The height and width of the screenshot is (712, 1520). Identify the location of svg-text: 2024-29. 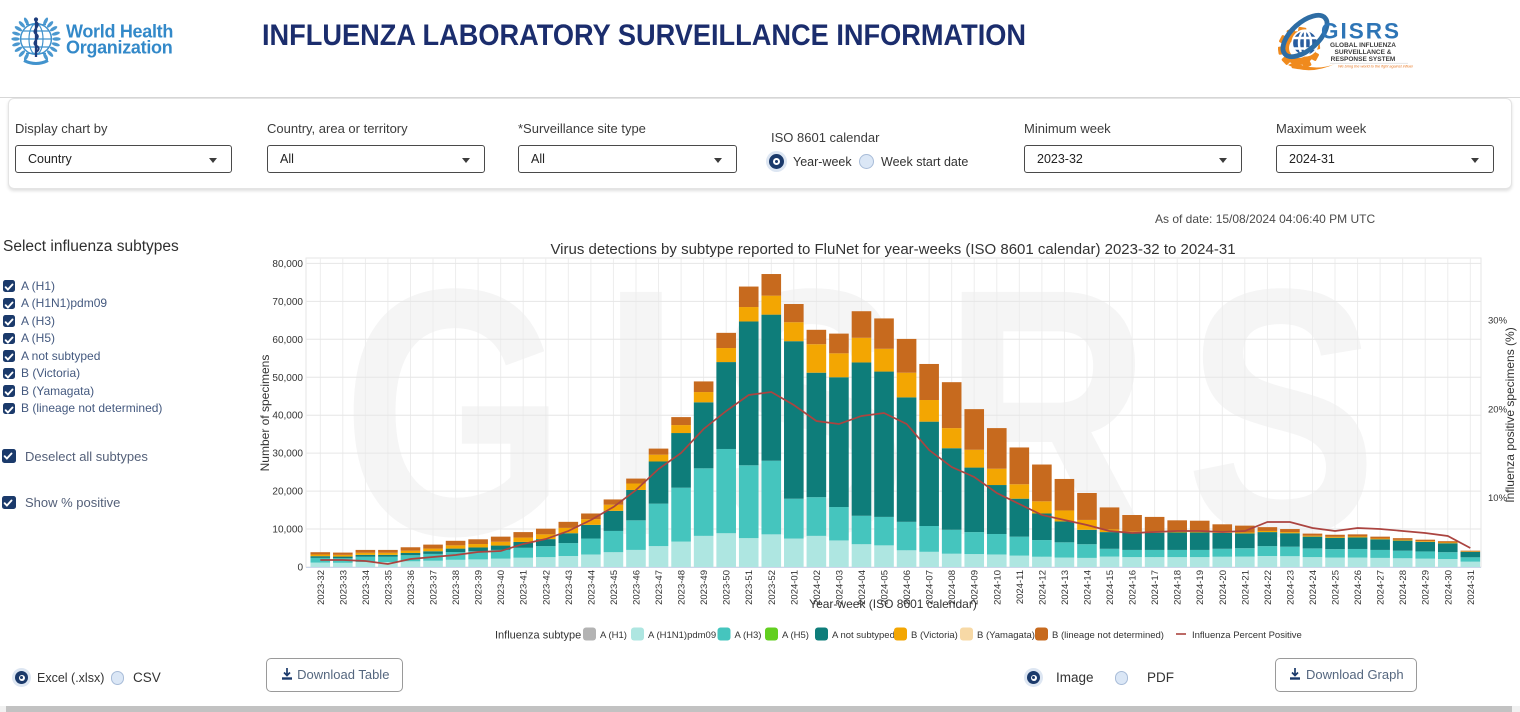
(1426, 587).